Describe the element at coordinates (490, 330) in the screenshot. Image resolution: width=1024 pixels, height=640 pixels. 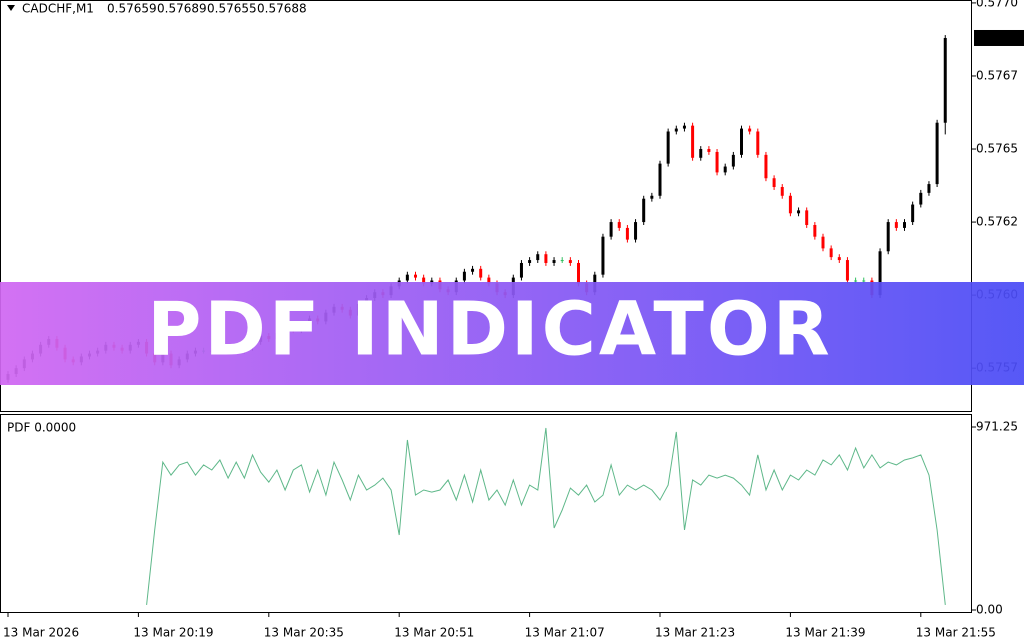
I see `banner-title: PDF INDICATOR` at that location.